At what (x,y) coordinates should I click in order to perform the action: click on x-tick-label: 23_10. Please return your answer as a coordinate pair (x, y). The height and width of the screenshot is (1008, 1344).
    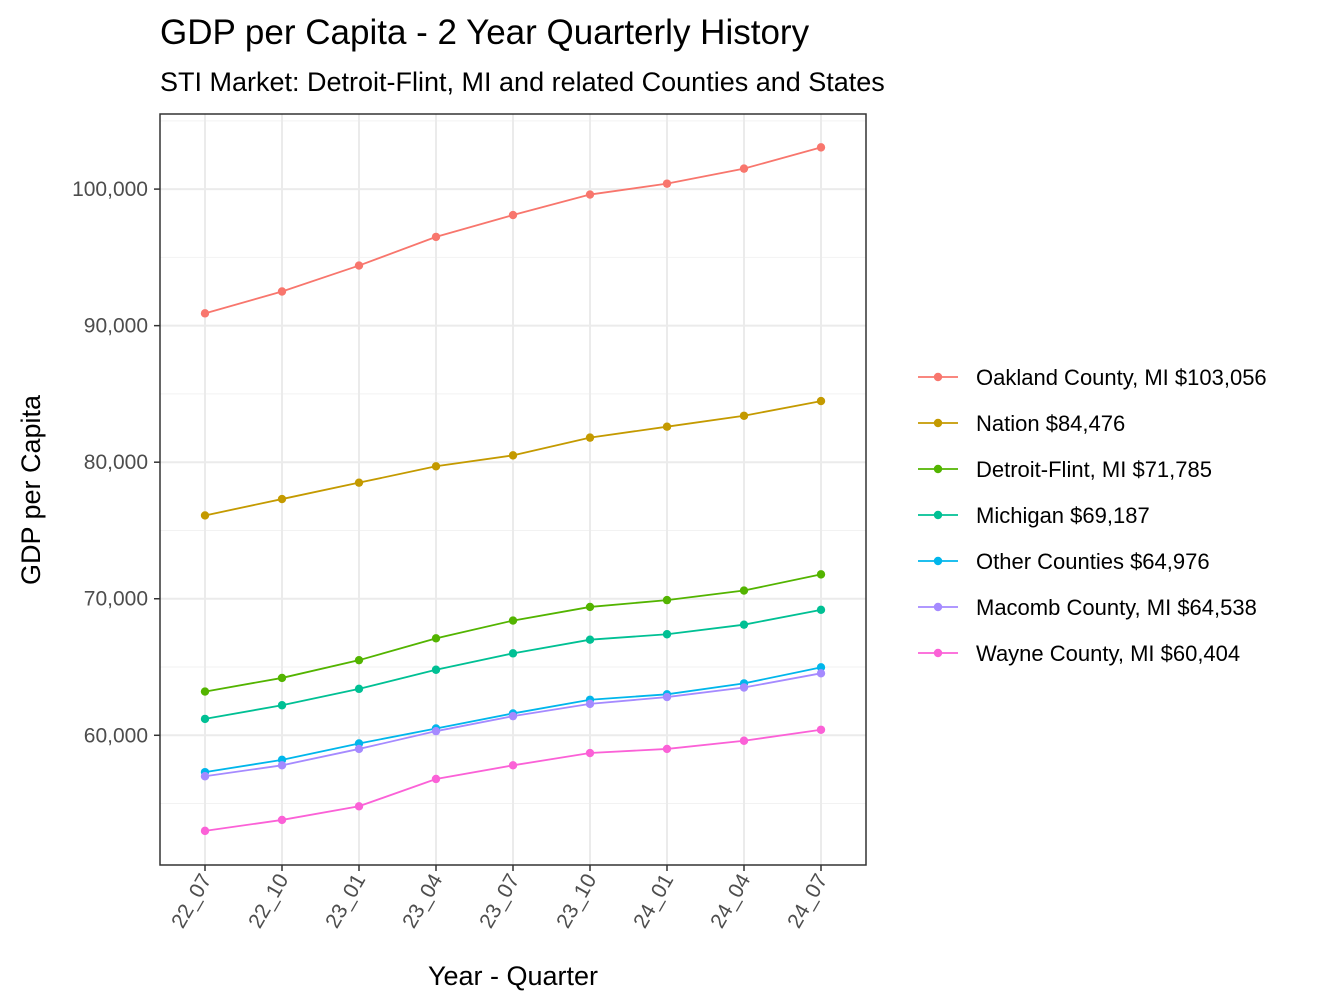
    Looking at the image, I should click on (576, 901).